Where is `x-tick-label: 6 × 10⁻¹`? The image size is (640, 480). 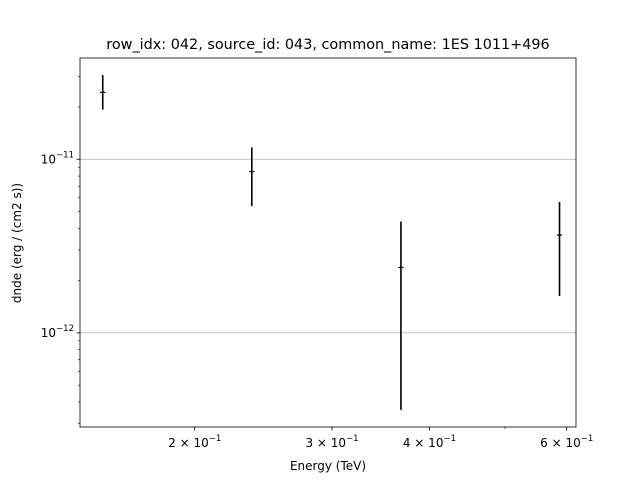 x-tick-label: 6 × 10⁻¹ is located at coordinates (566, 442).